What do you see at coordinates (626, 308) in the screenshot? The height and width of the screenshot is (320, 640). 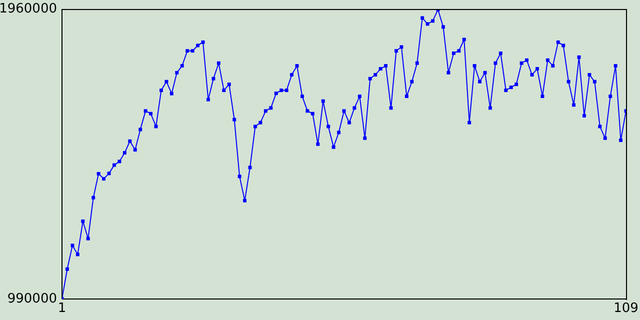 I see `x-tick-label: 109` at bounding box center [626, 308].